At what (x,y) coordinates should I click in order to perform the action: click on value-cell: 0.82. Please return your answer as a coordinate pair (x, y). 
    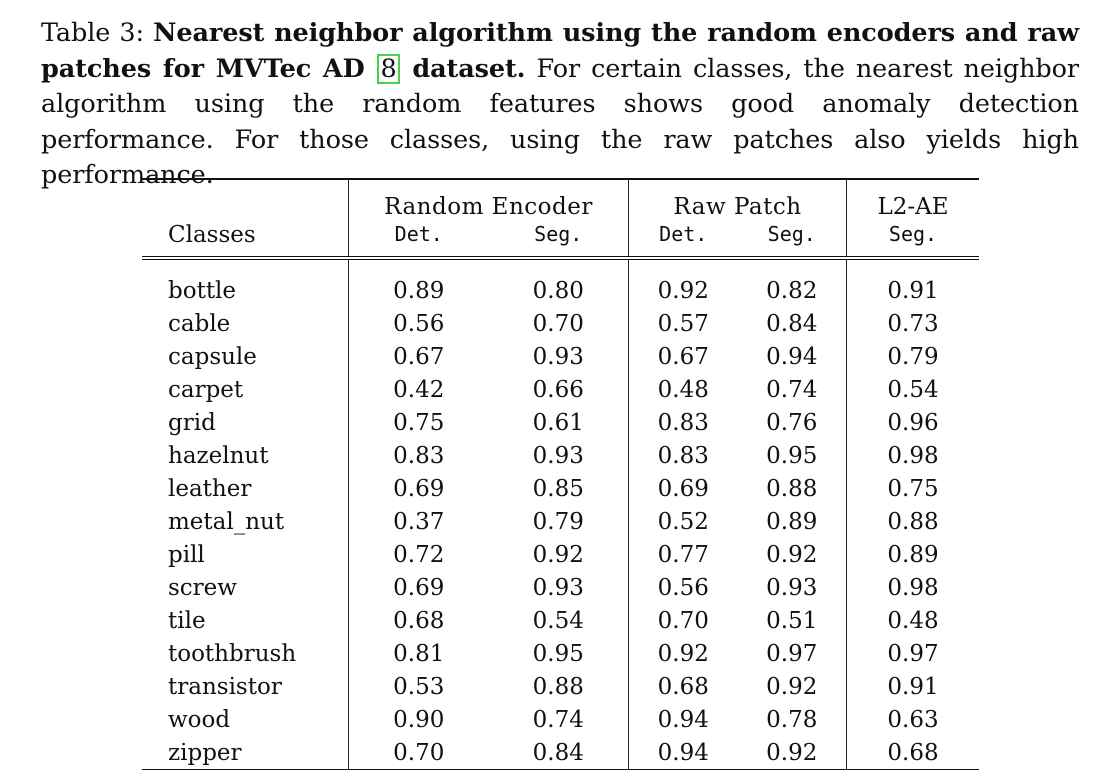
    Looking at the image, I should click on (792, 290).